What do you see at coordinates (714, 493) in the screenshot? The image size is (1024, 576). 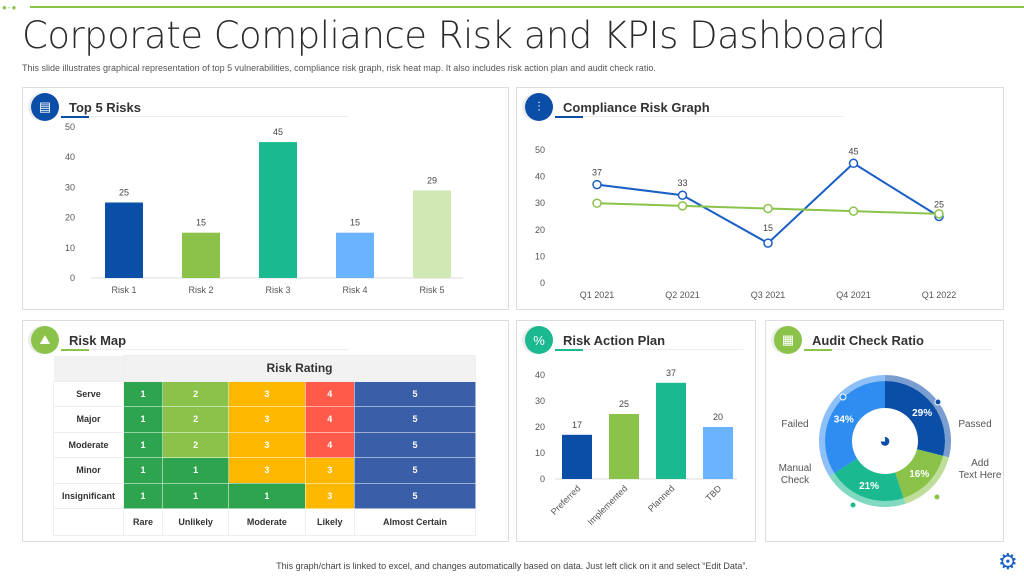 I see `x-tick-label: TBD` at bounding box center [714, 493].